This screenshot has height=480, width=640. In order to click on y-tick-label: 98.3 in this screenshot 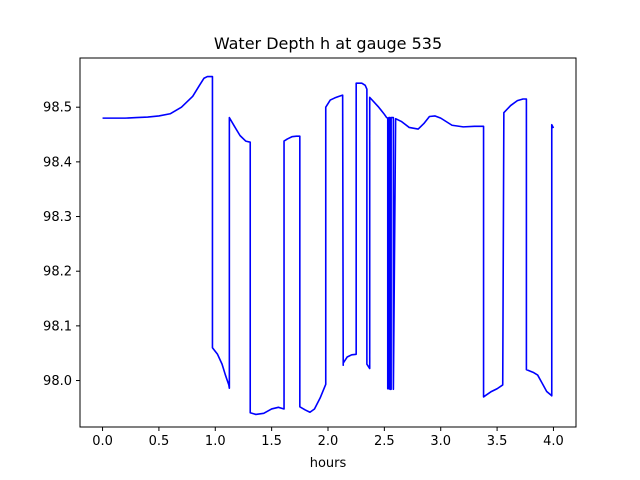, I will do `click(57, 217)`.